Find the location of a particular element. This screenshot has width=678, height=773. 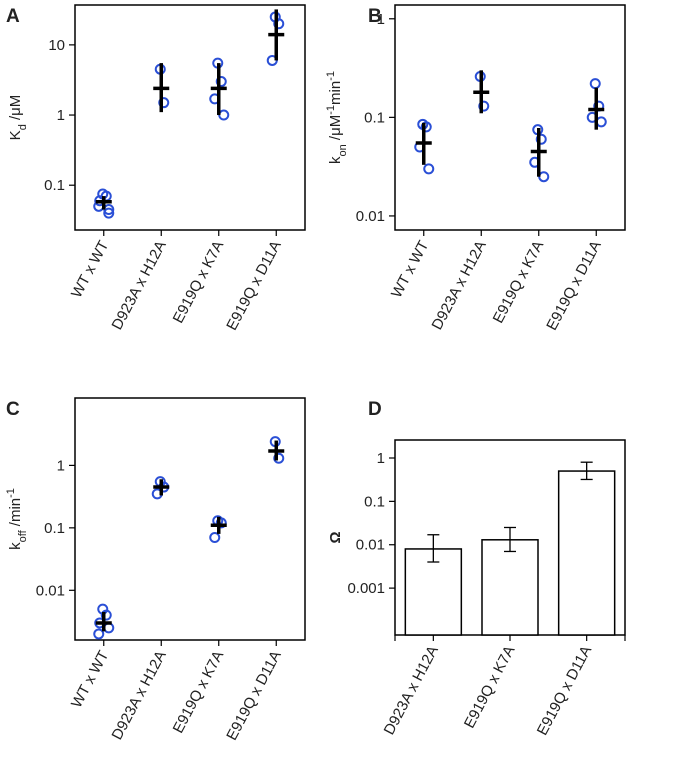

y-axis-label: koff /min-1 is located at coordinates (17, 519).